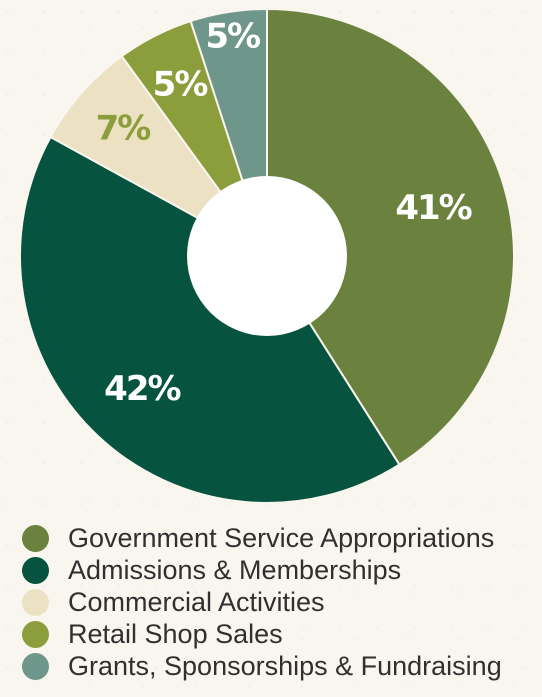 This screenshot has width=542, height=697. What do you see at coordinates (433, 208) in the screenshot?
I see `slice-label-0: 41%` at bounding box center [433, 208].